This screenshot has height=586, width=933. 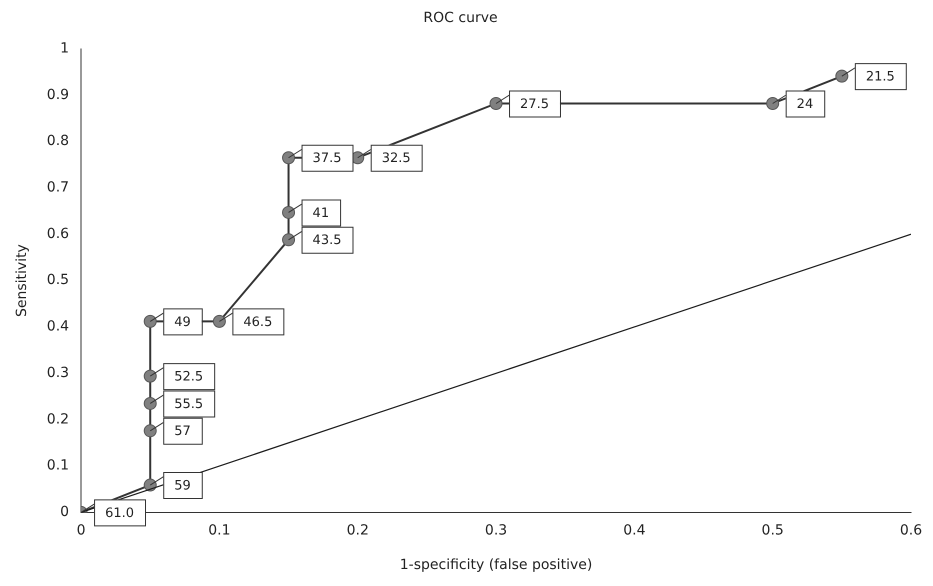 I want to click on annotation: 49, so click(x=182, y=322).